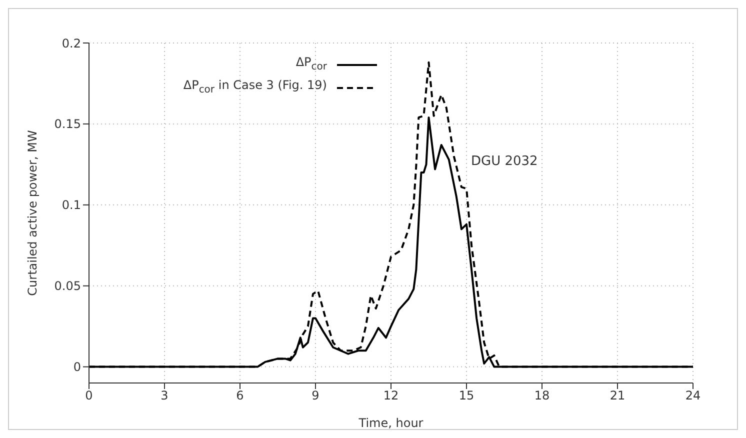  What do you see at coordinates (542, 395) in the screenshot?
I see `x-tick-label: 18` at bounding box center [542, 395].